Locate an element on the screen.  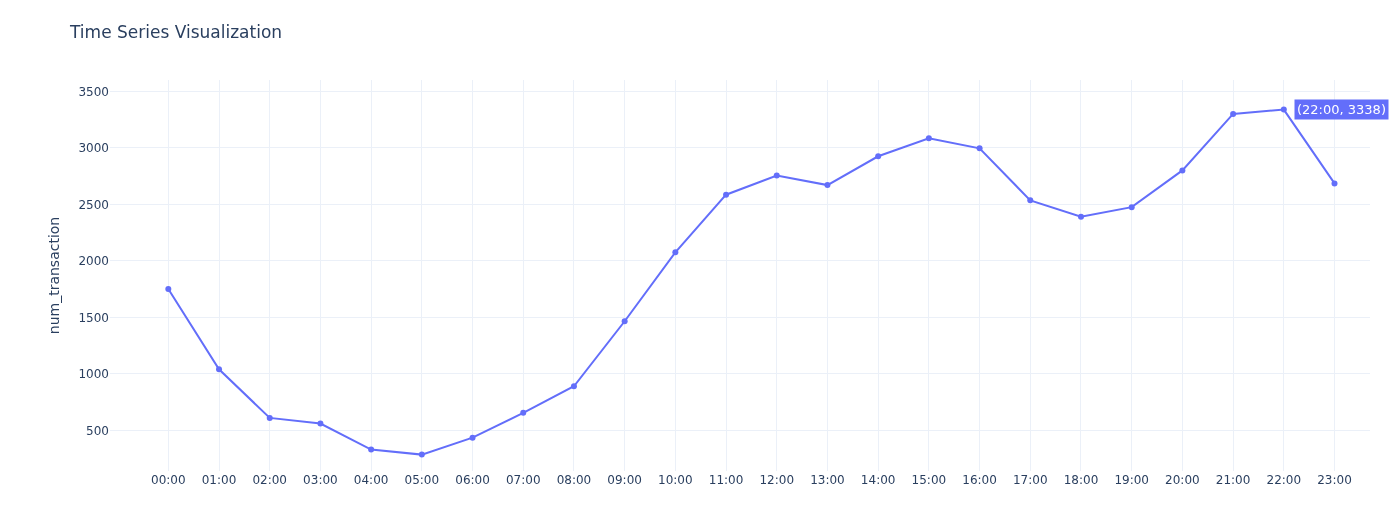
x-tick-label: 22:00 is located at coordinates (1284, 480).